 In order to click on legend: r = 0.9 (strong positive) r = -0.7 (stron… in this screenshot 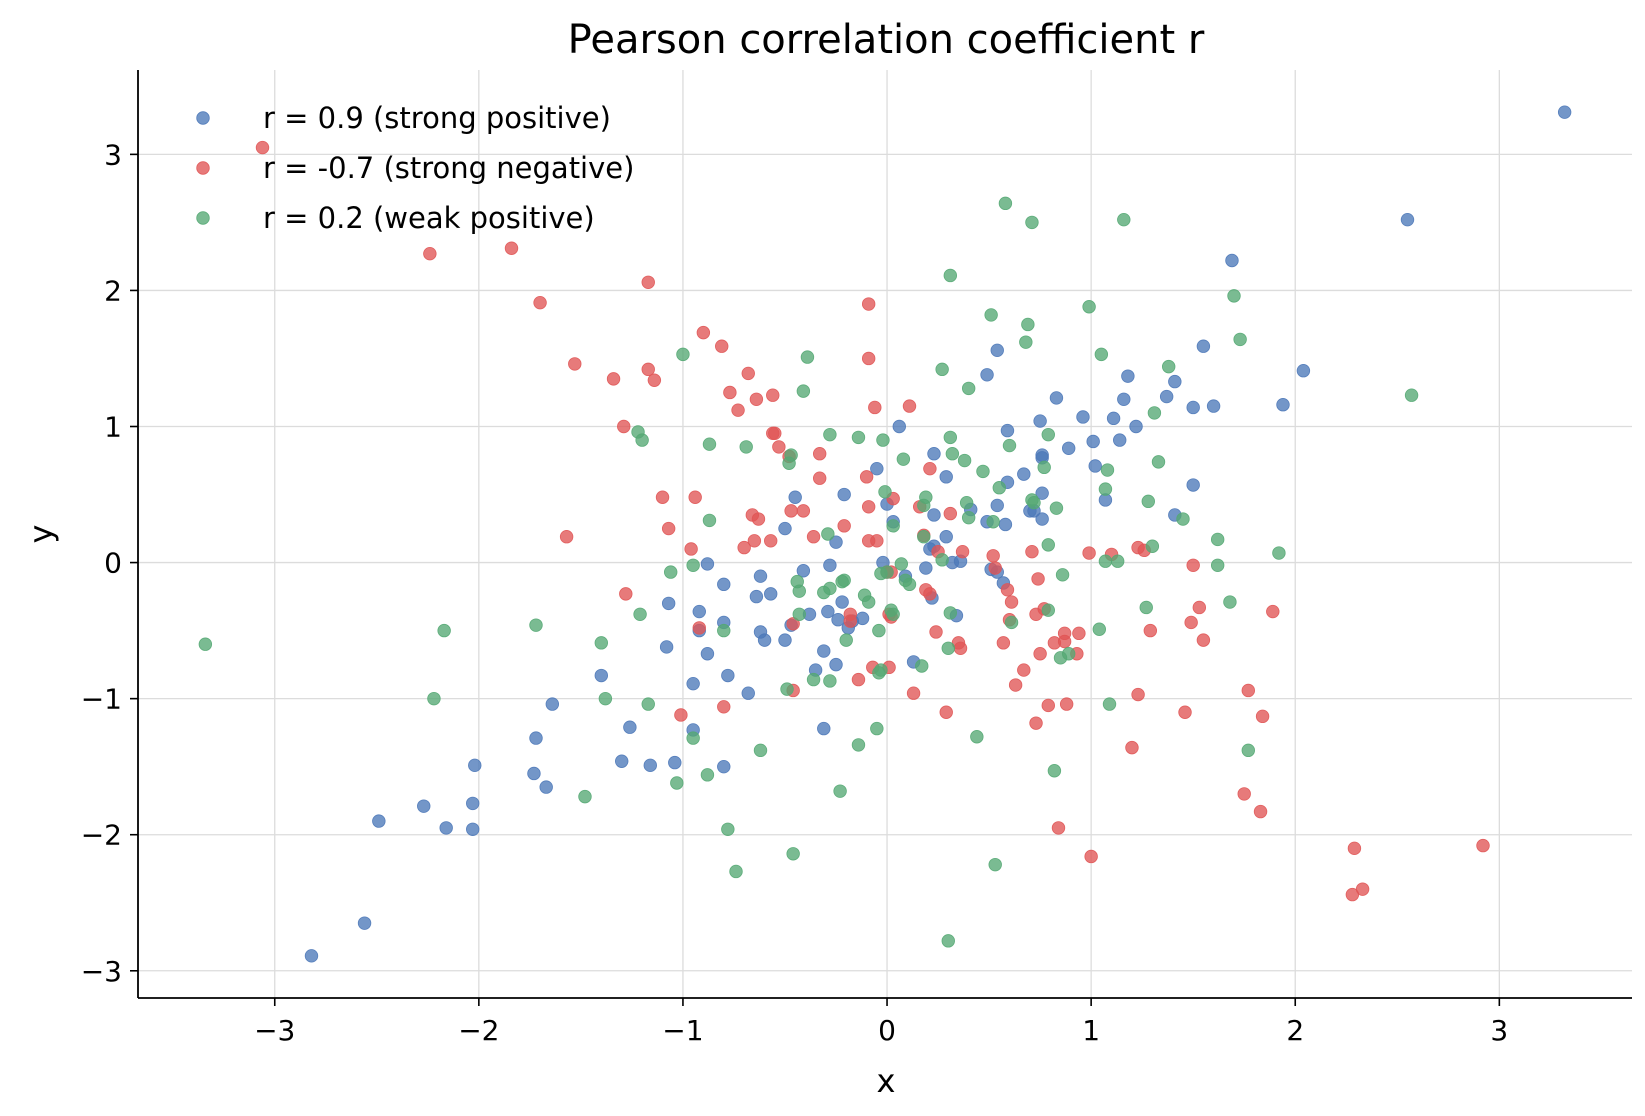, I will do `click(415, 168)`.